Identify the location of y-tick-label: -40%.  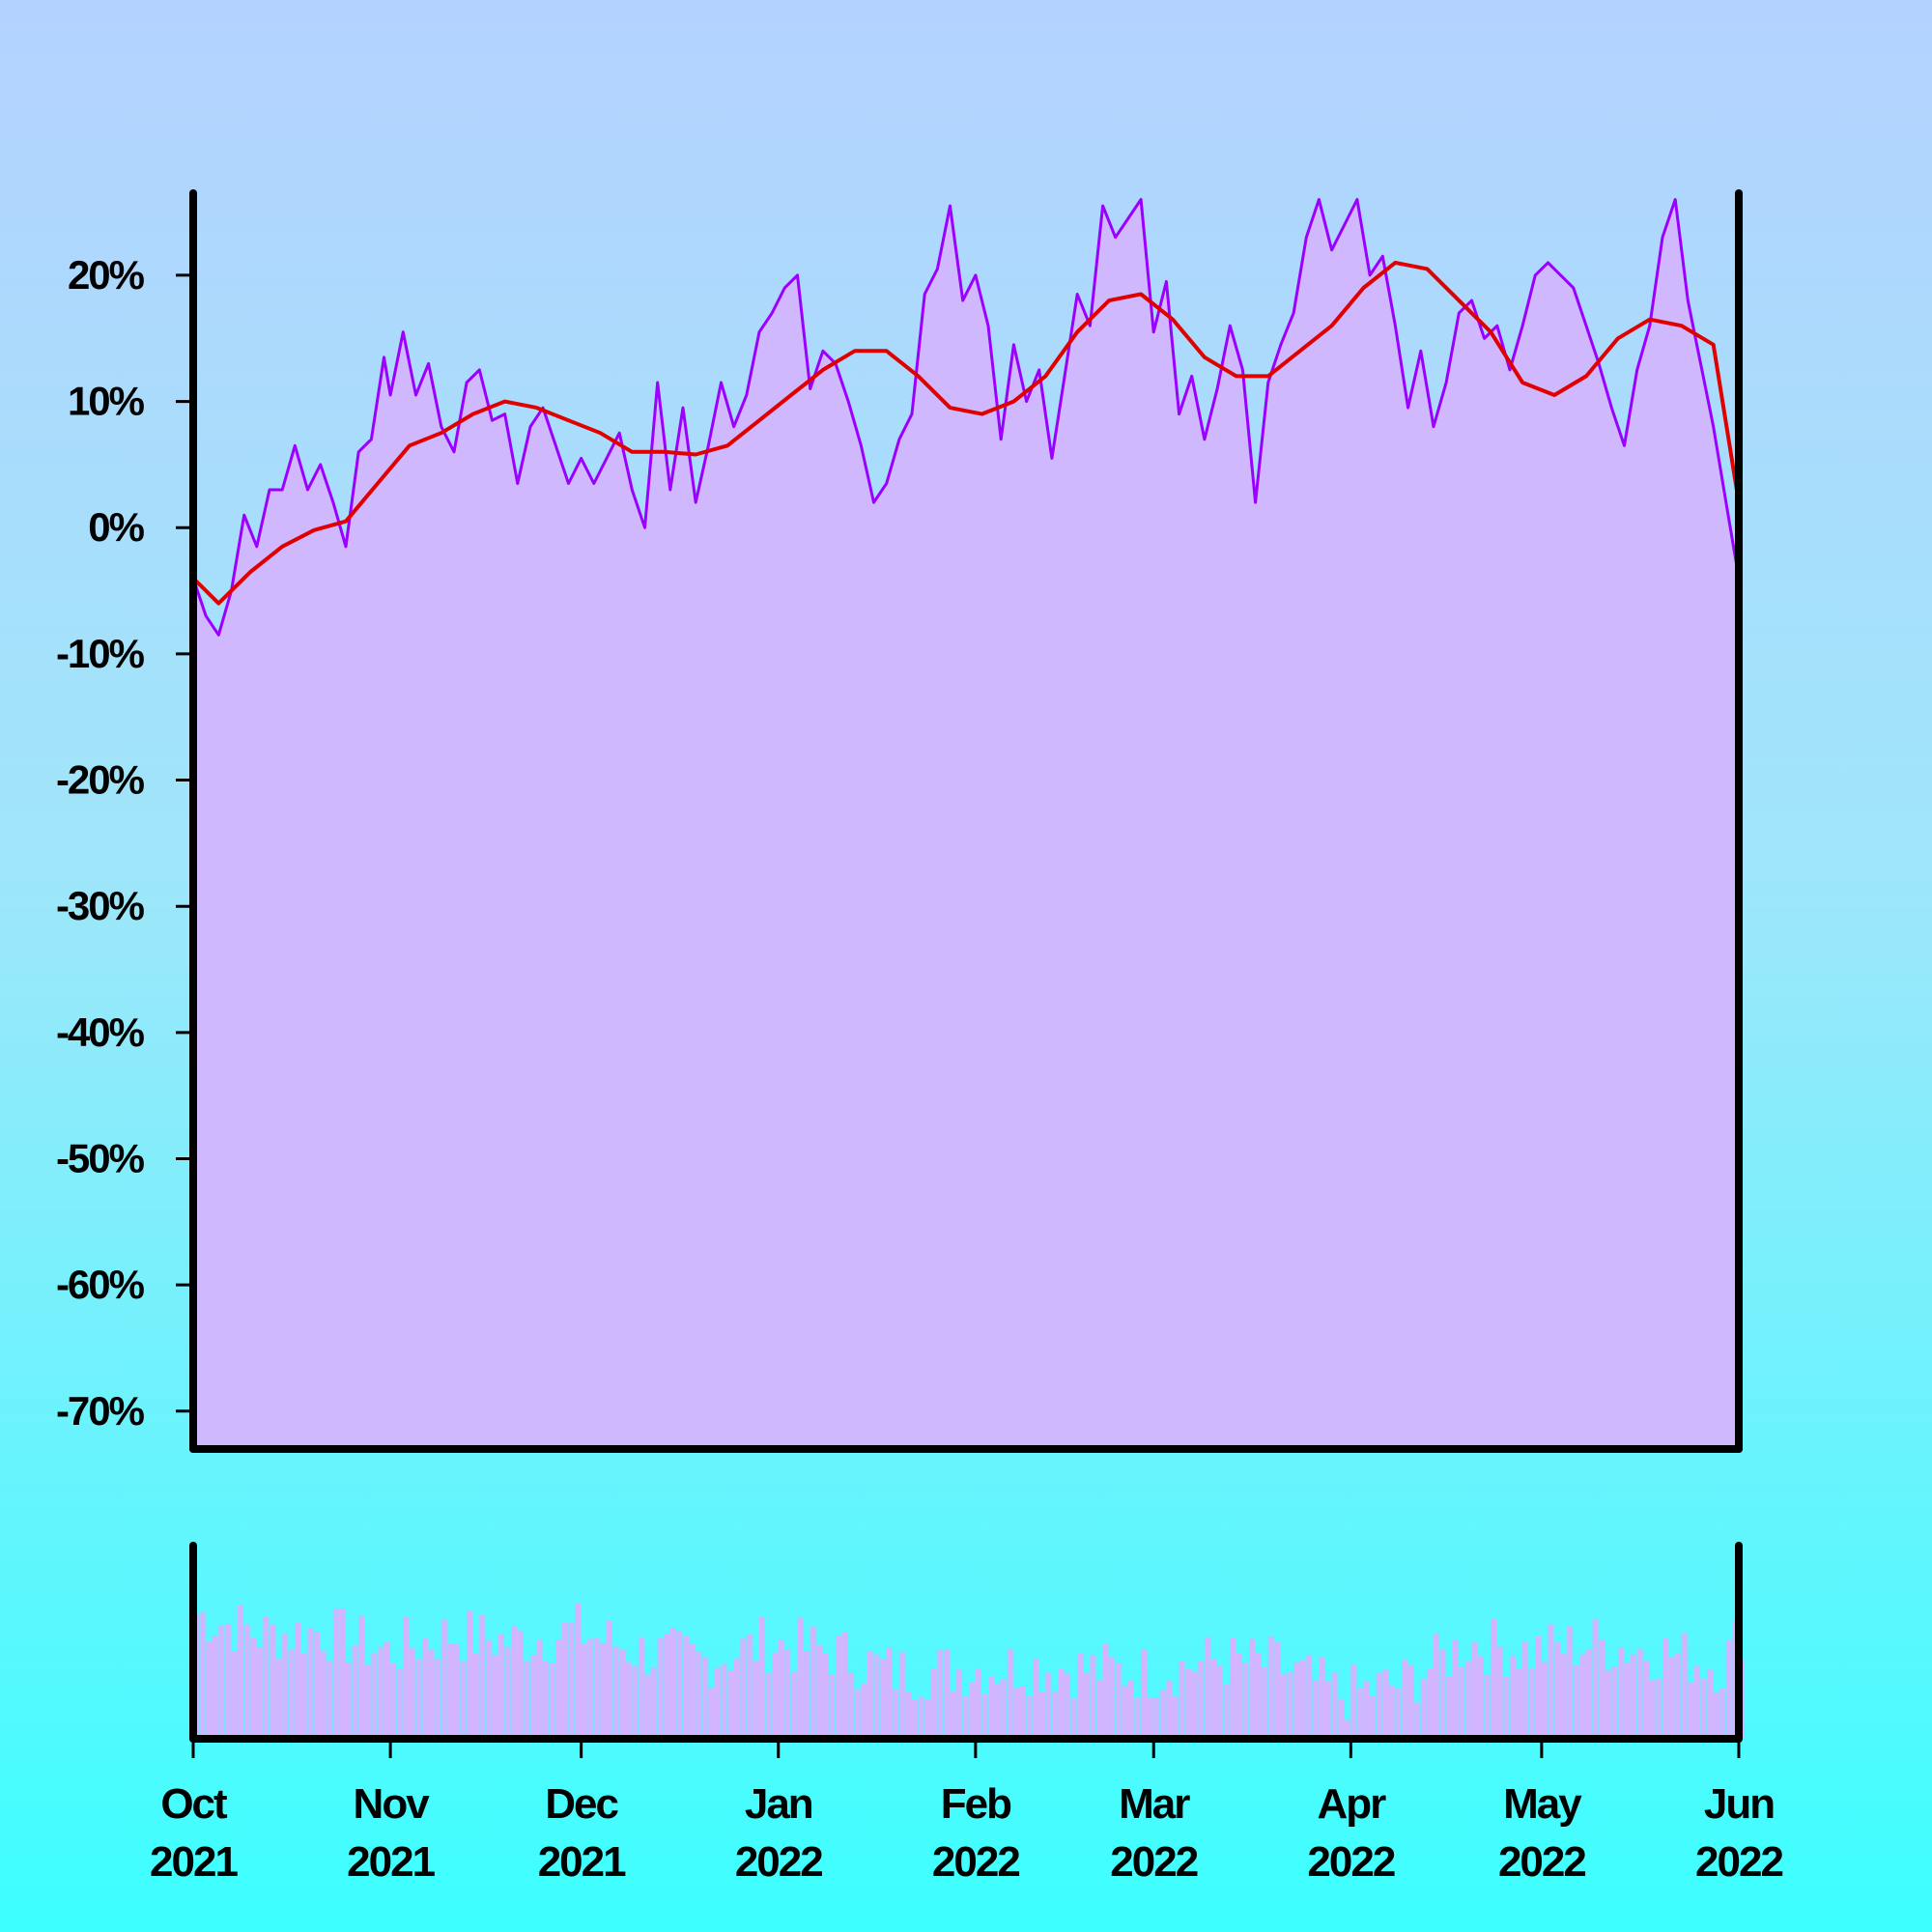
(100, 1032).